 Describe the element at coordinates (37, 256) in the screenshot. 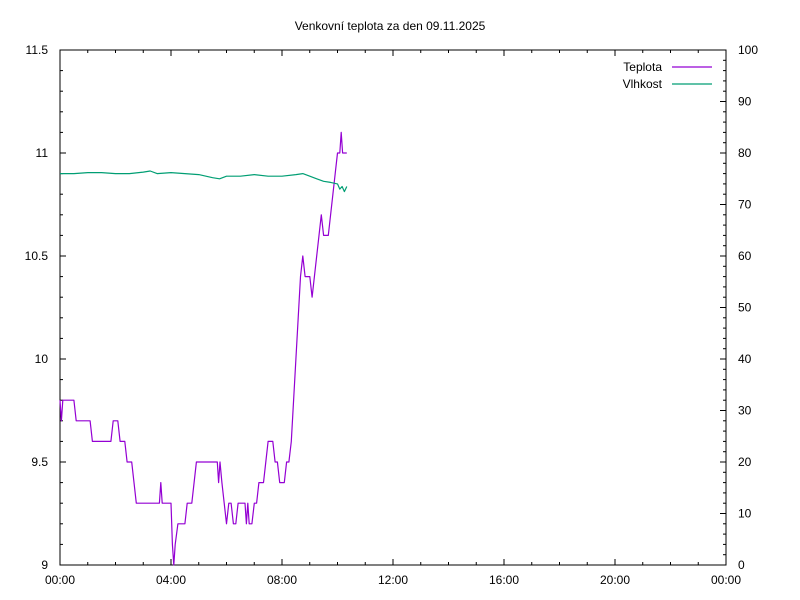

I see `y-tick-label: 10.5` at that location.